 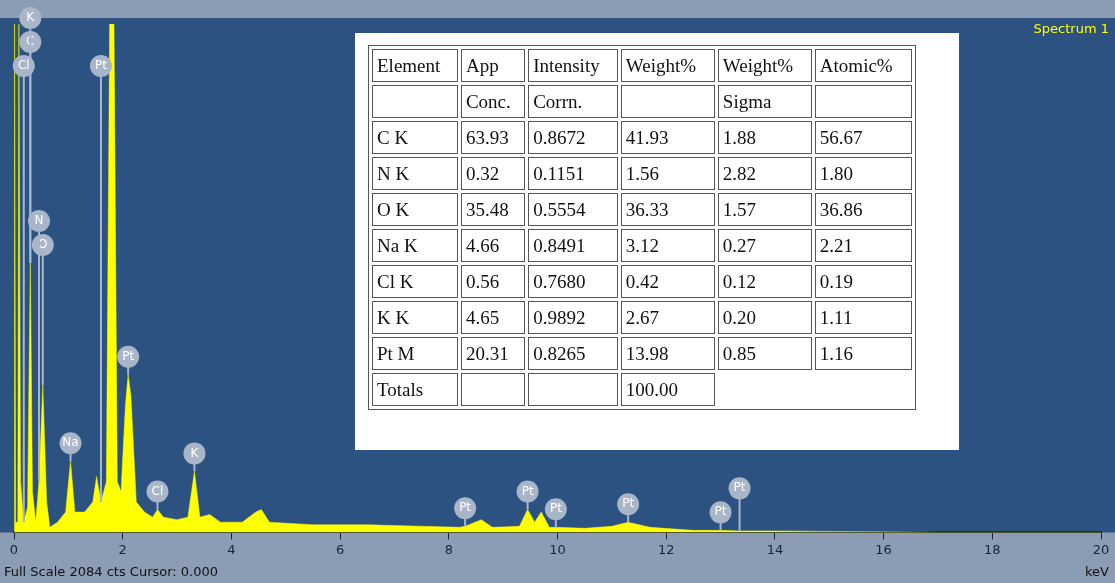 What do you see at coordinates (559, 209) in the screenshot?
I see `text: 0.5554` at bounding box center [559, 209].